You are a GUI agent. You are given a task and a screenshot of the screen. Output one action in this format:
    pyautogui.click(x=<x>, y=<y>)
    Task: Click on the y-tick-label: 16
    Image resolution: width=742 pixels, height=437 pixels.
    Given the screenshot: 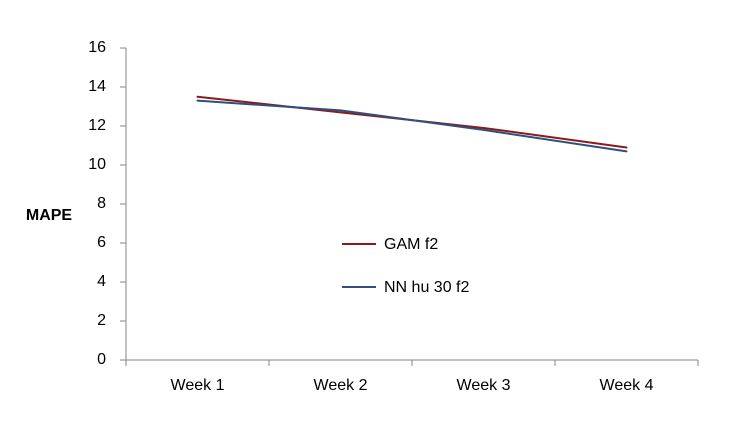 What is the action you would take?
    pyautogui.click(x=97, y=47)
    